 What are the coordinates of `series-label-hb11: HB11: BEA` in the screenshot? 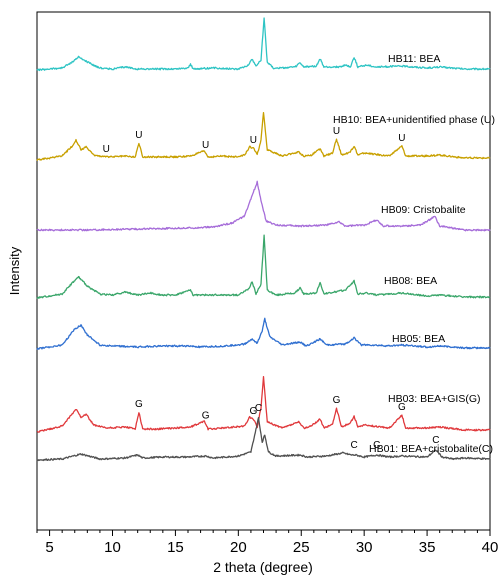 It's located at (414, 59).